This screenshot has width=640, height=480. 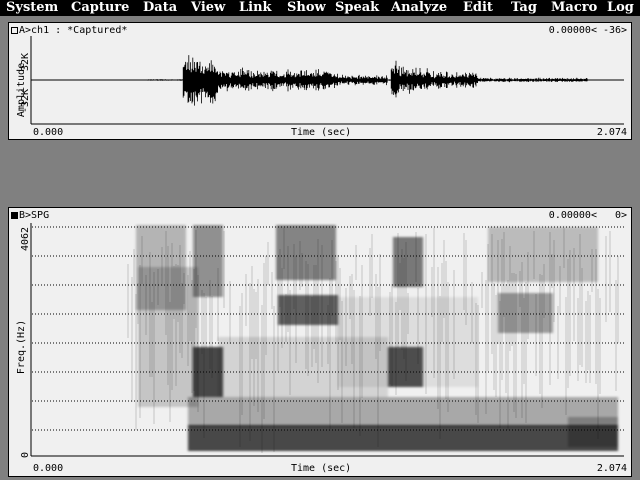 I want to click on menu-edit: Edit, so click(x=478, y=7).